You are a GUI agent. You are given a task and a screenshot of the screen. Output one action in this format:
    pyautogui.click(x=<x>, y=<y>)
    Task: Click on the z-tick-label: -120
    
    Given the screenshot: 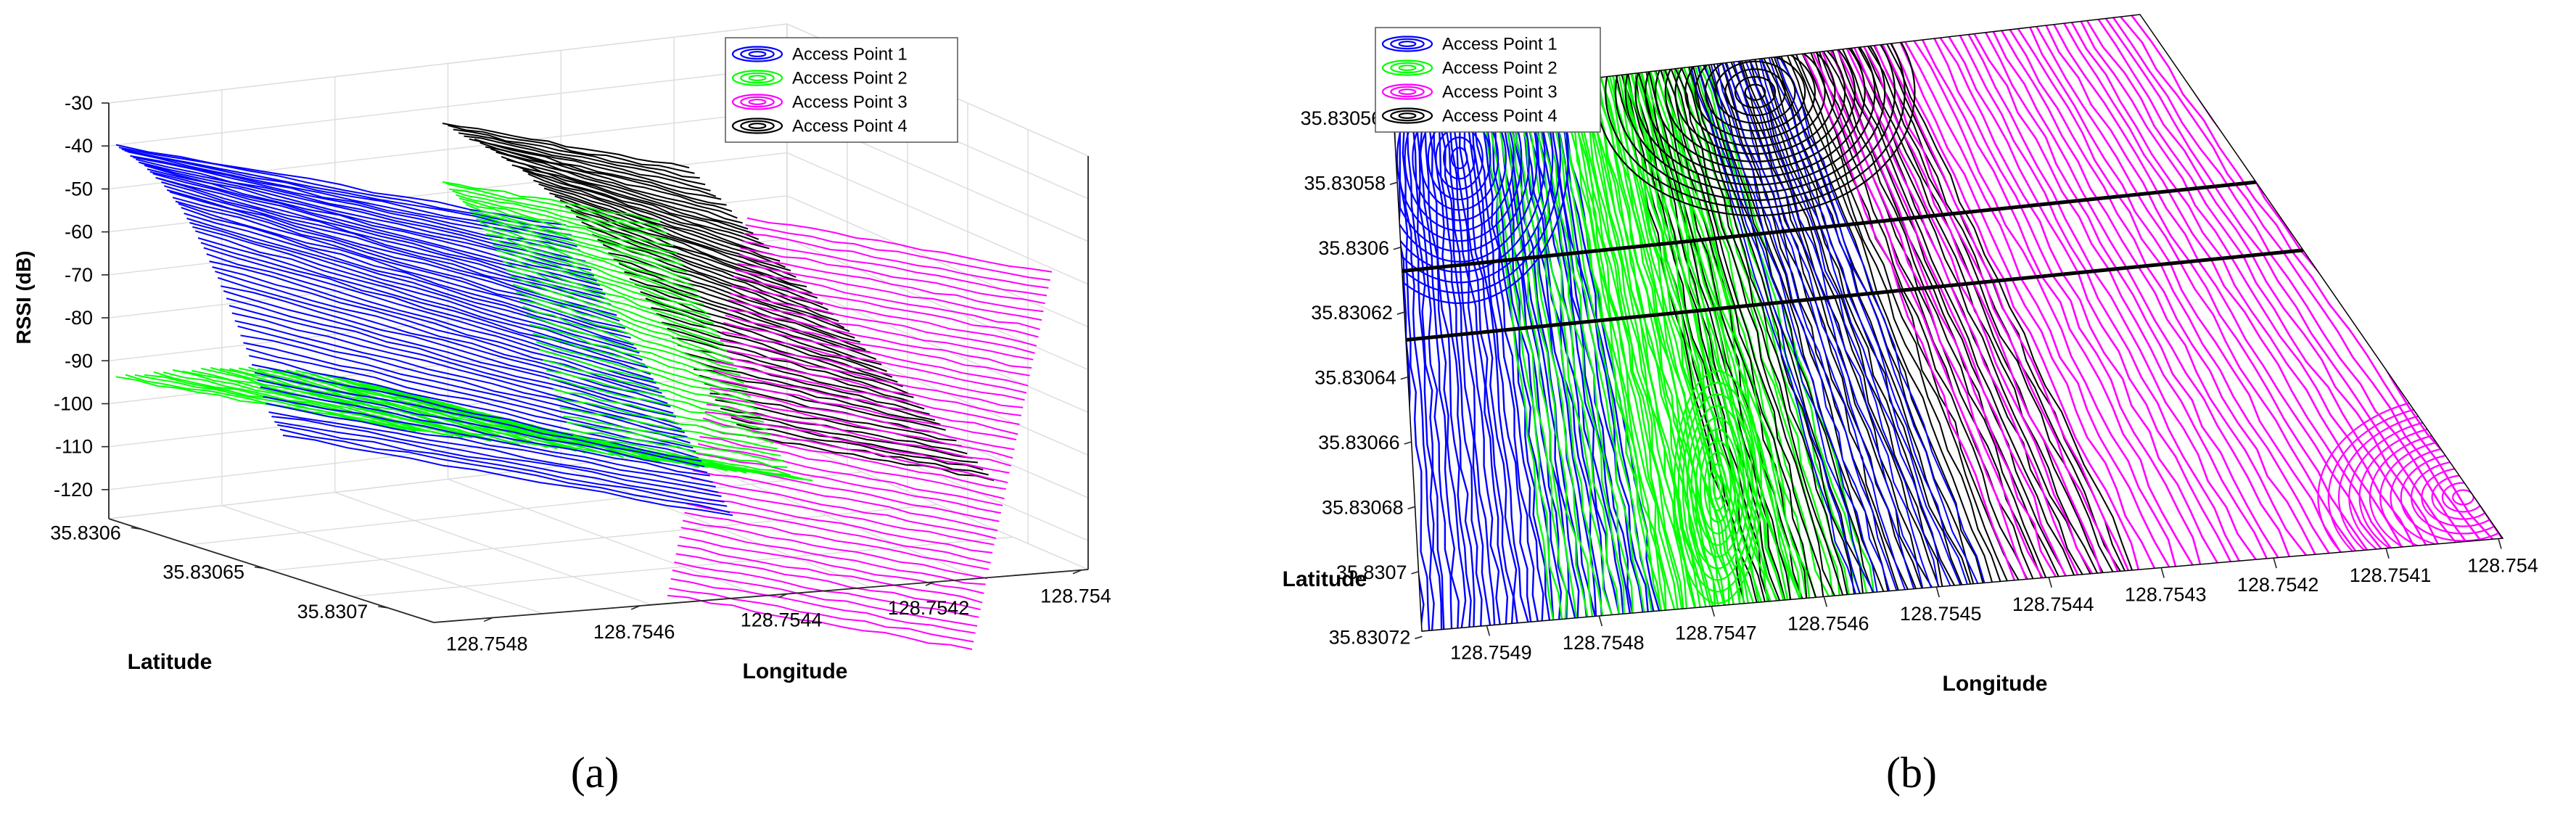 What is the action you would take?
    pyautogui.click(x=73, y=490)
    